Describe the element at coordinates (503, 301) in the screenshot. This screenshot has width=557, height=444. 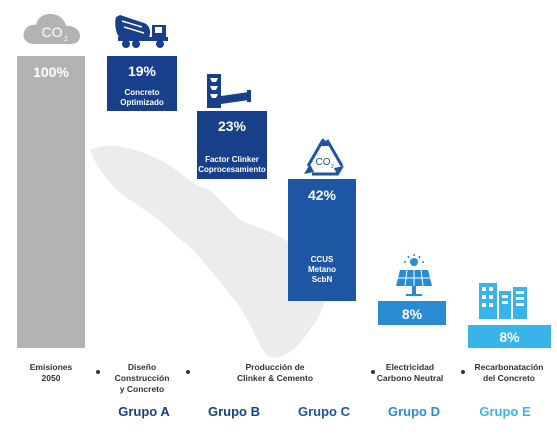
I see `buildings-icon` at that location.